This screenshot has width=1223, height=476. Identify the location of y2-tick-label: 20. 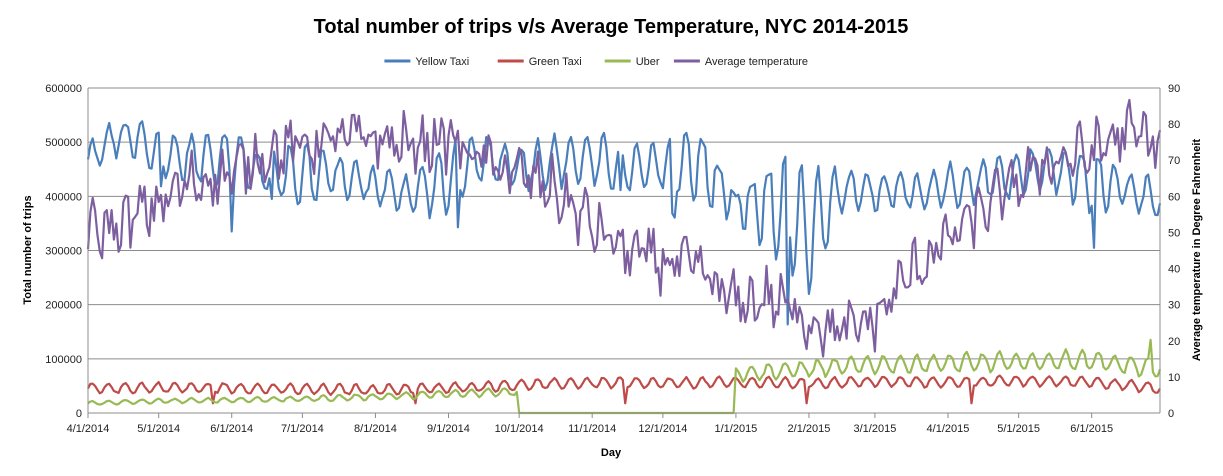
(1174, 342).